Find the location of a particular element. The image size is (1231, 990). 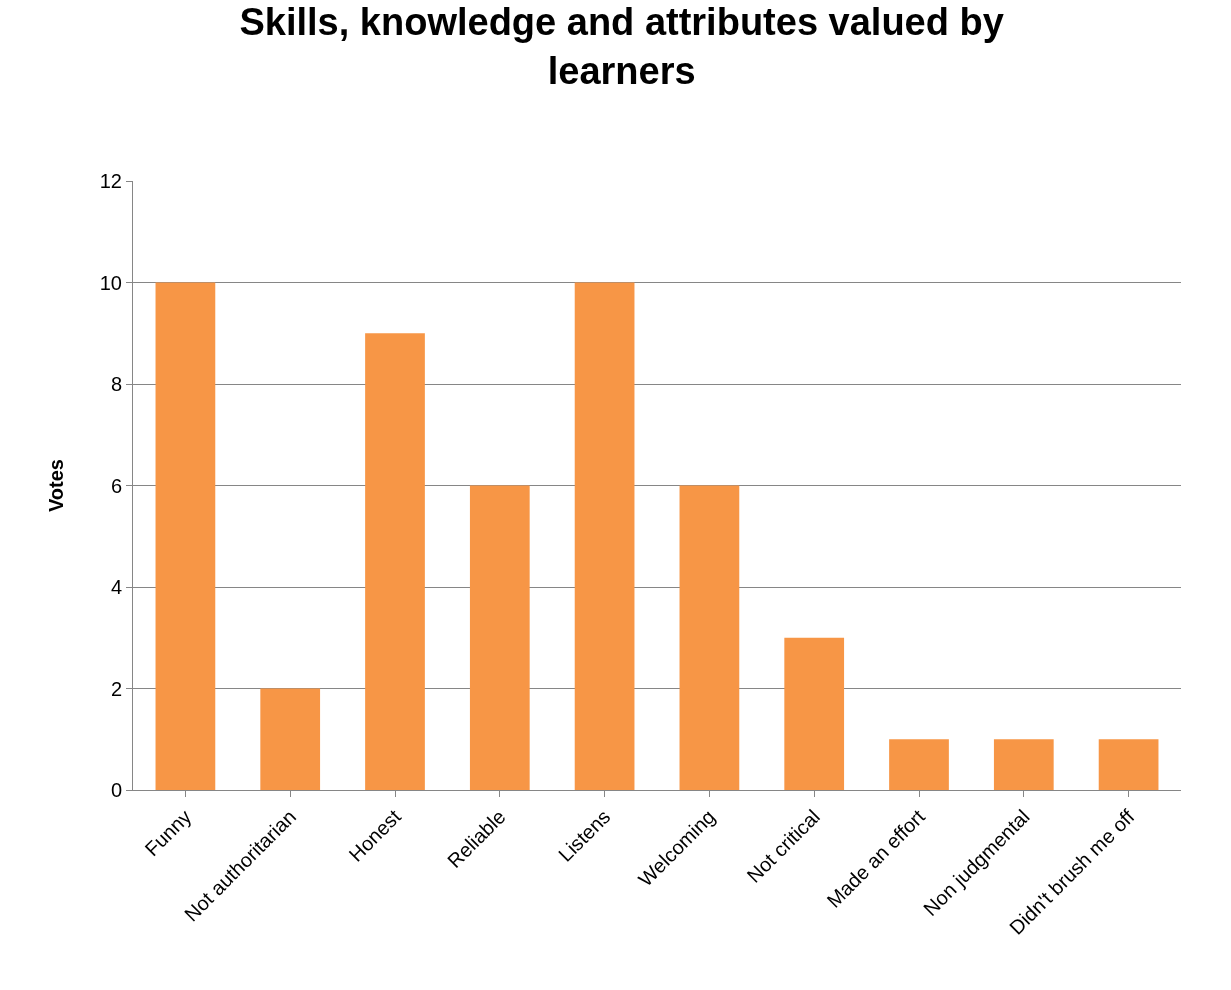

y-axis-title: Votes is located at coordinates (56, 485).